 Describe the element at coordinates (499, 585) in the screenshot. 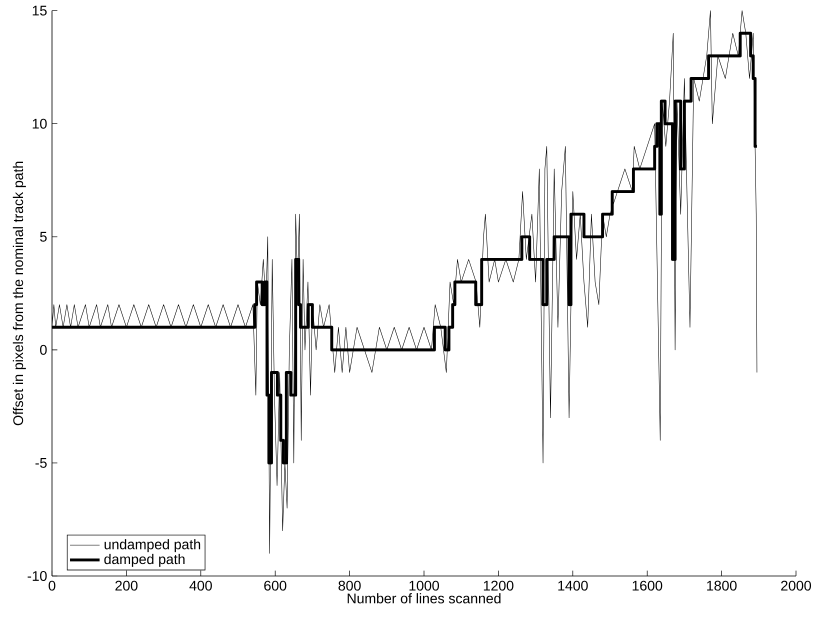

I see `x-tick-label: 1200` at that location.